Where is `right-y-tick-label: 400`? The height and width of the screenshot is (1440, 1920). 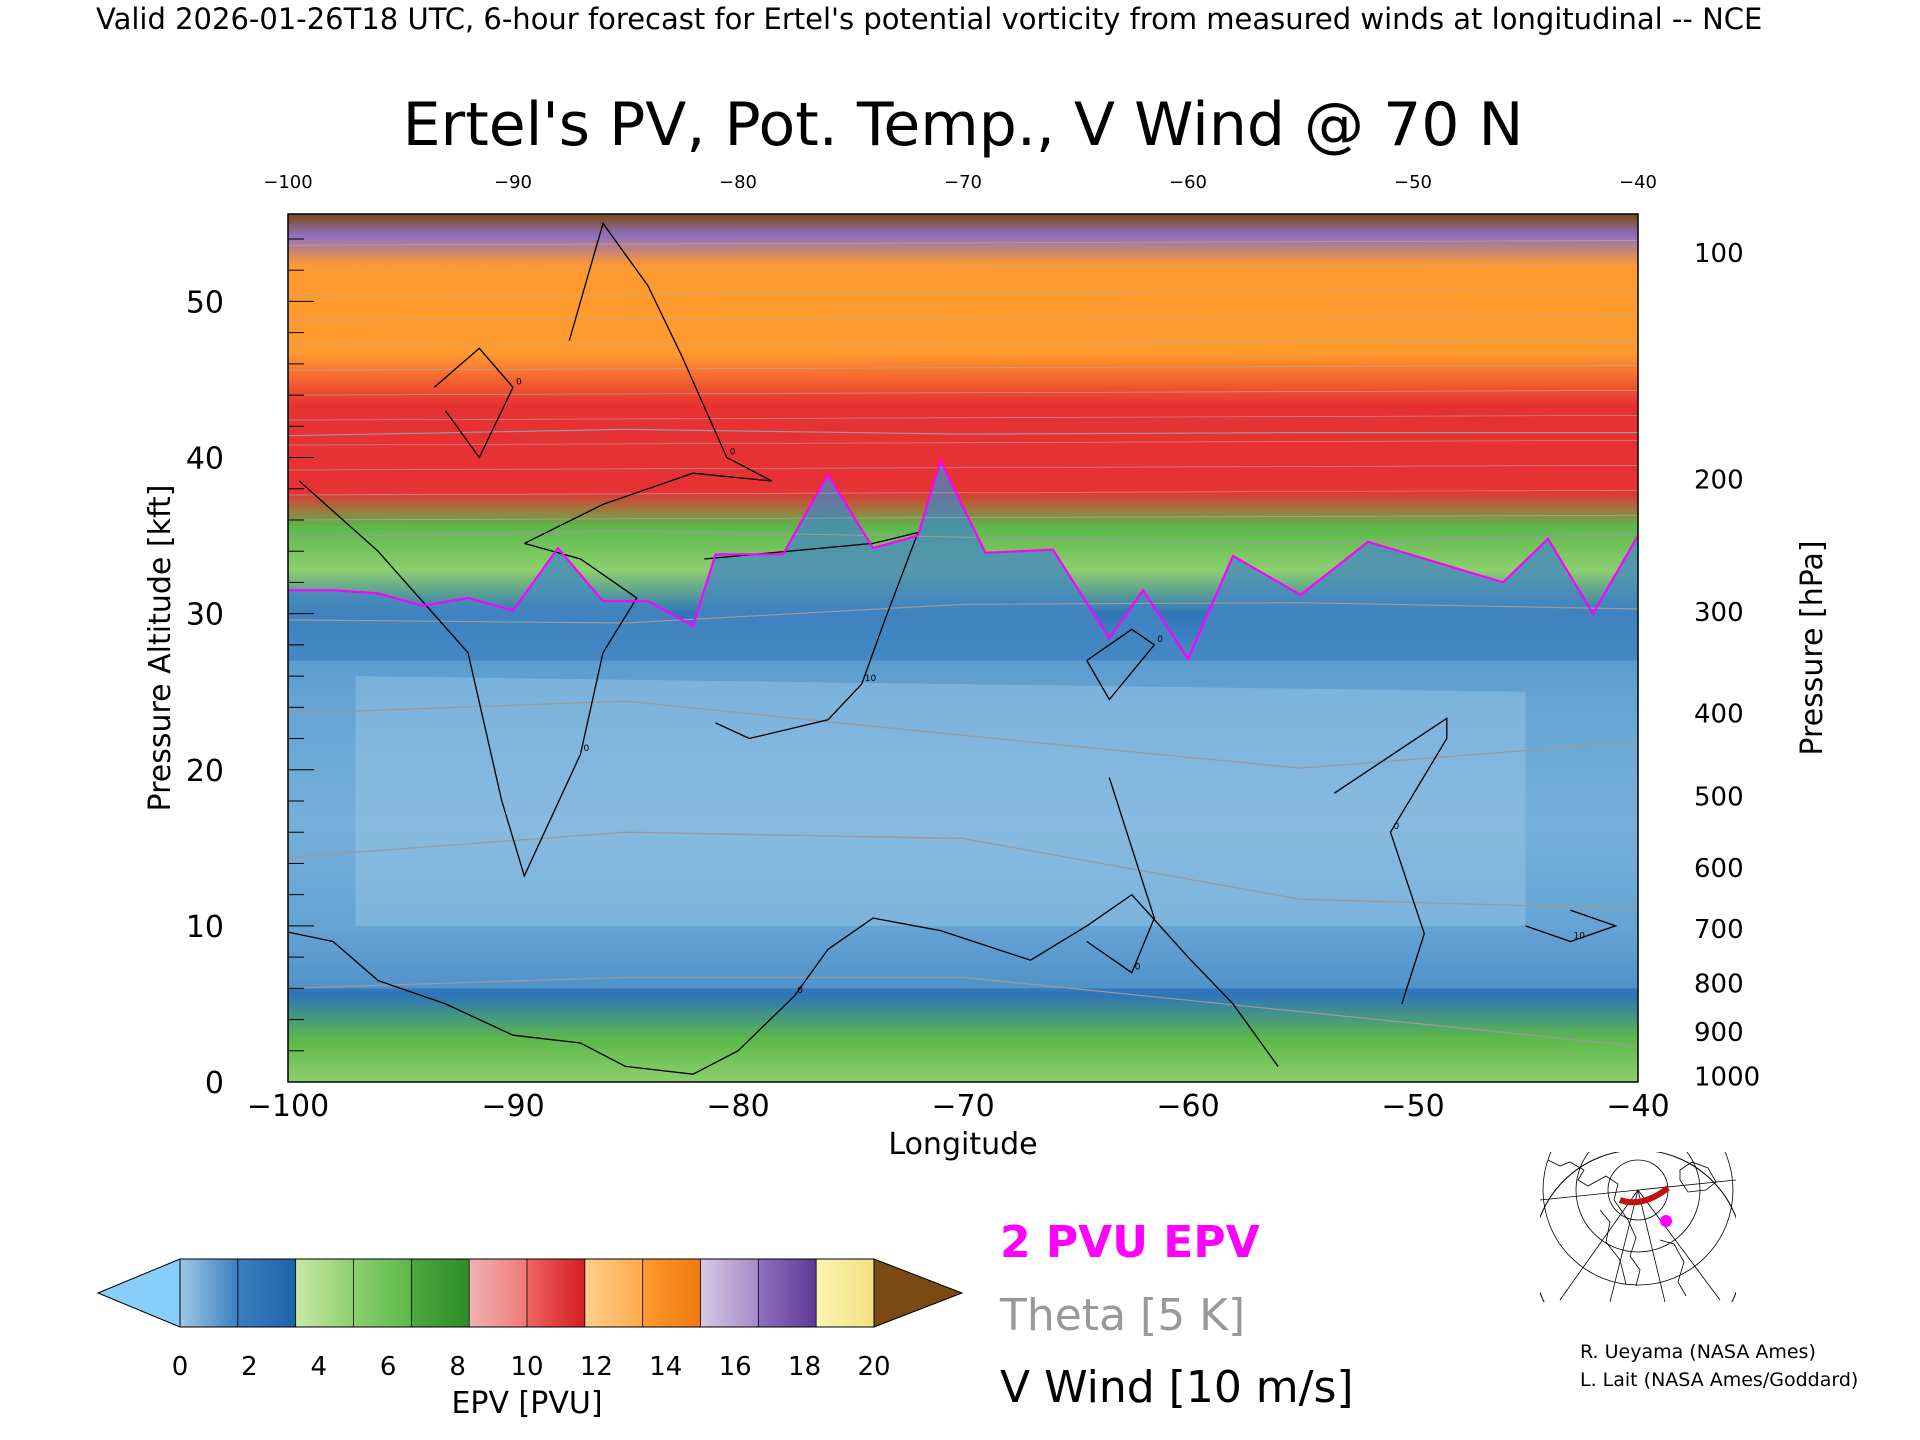
right-y-tick-label: 400 is located at coordinates (1719, 715).